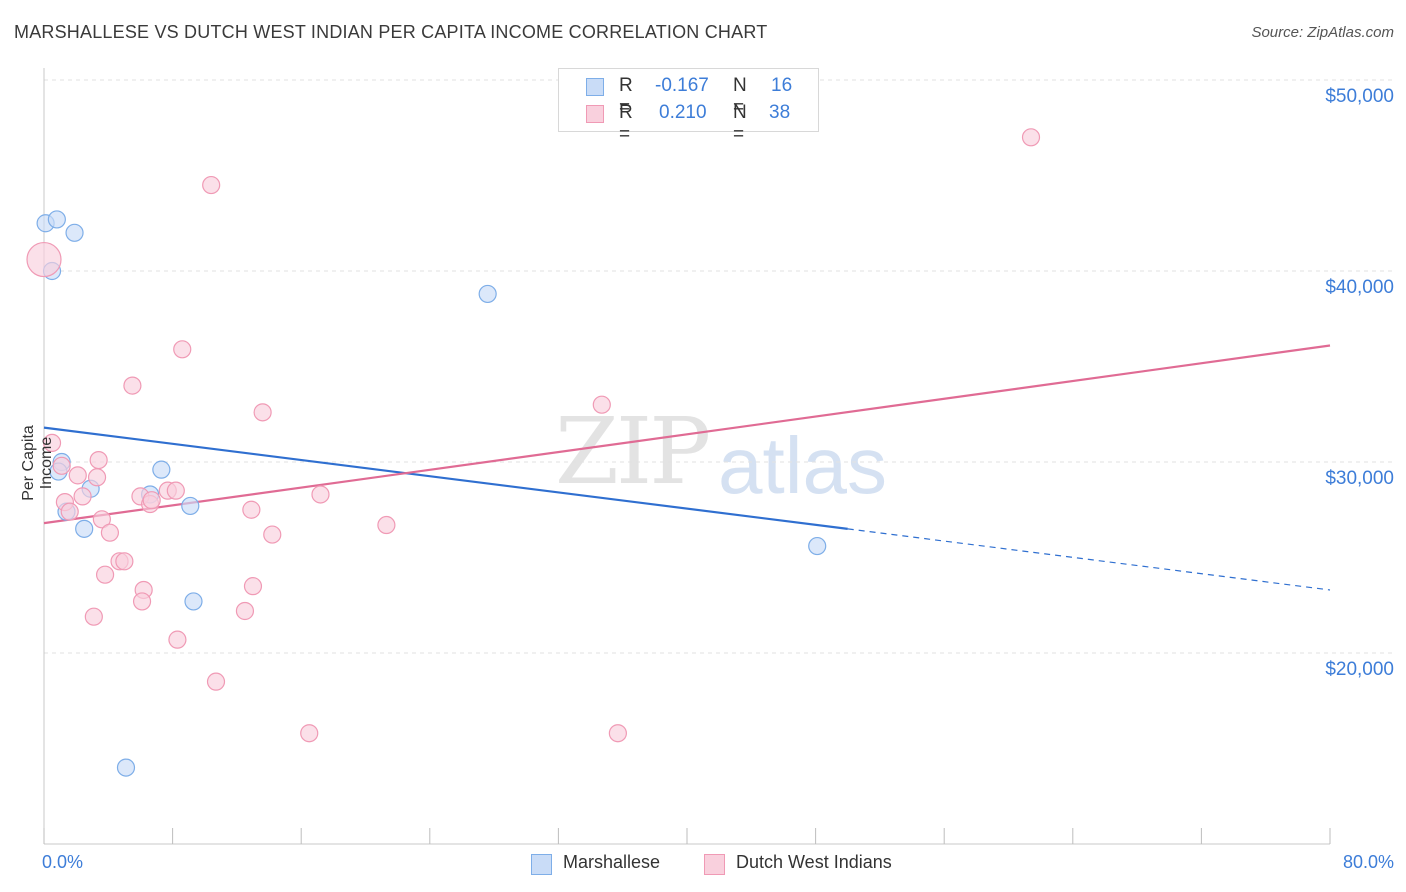 This screenshot has height=892, width=1406. Describe the element at coordinates (782, 85) in the screenshot. I see `n-value: 16` at that location.